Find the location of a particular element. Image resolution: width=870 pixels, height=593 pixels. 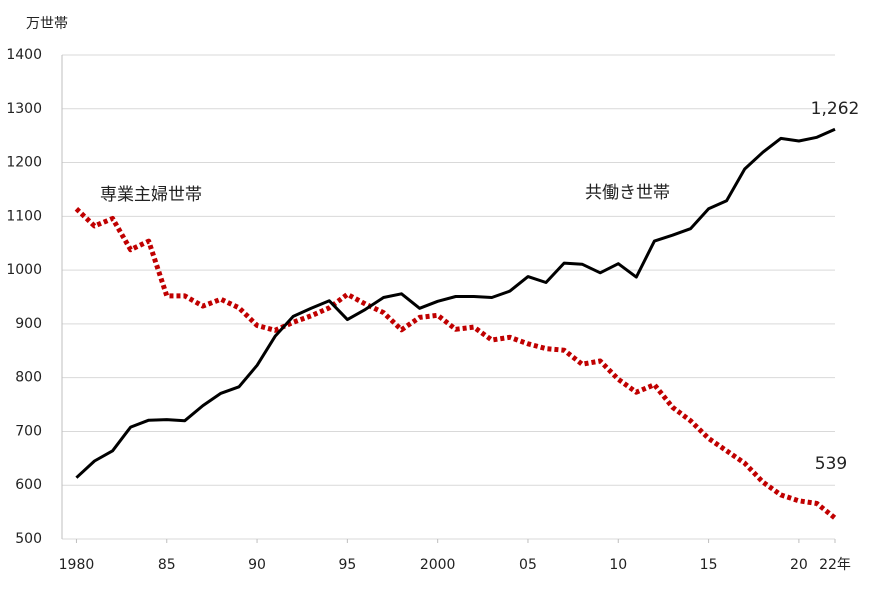

y-axis-label: 万世帯 is located at coordinates (47, 24).